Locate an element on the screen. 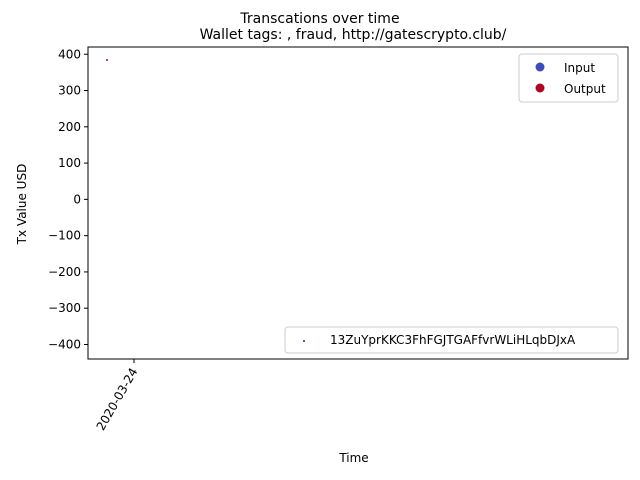 The height and width of the screenshot is (480, 640). y-tick-label: 100 is located at coordinates (69, 163).